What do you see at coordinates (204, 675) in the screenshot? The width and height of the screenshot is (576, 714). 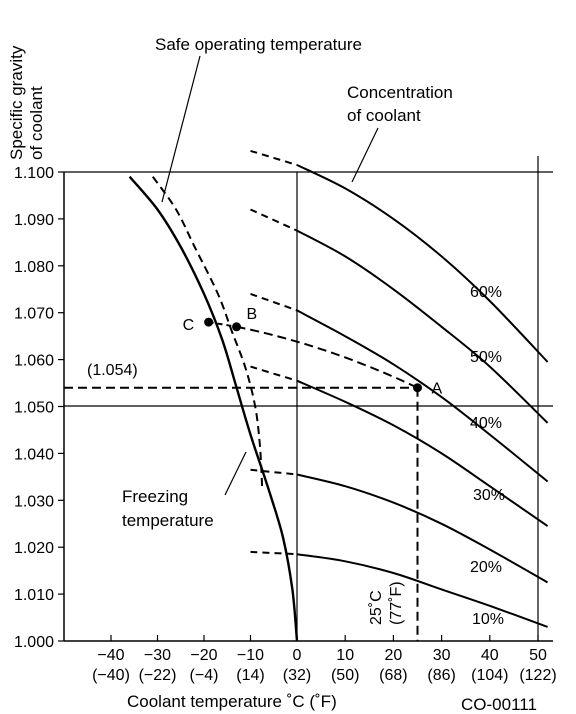 I see `x-tick-label-f: (−4)` at bounding box center [204, 675].